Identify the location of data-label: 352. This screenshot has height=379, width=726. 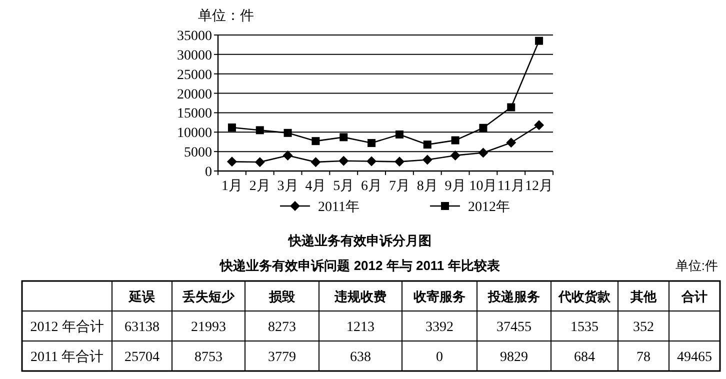
(643, 327).